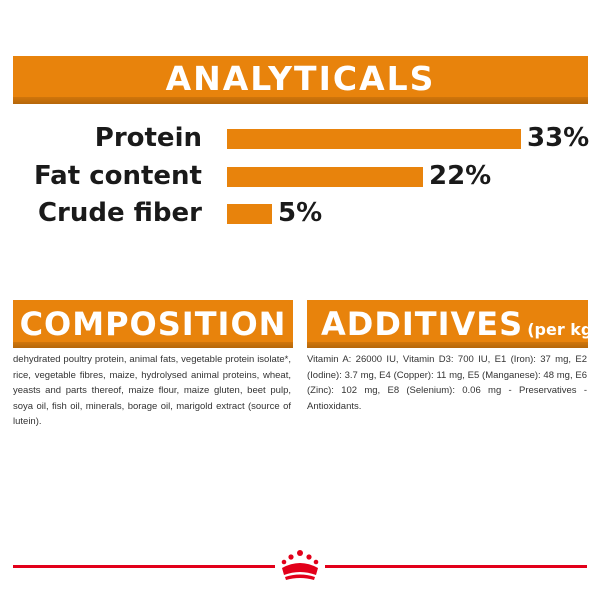 The width and height of the screenshot is (600, 600). What do you see at coordinates (148, 138) in the screenshot?
I see `protein-label: Protein` at bounding box center [148, 138].